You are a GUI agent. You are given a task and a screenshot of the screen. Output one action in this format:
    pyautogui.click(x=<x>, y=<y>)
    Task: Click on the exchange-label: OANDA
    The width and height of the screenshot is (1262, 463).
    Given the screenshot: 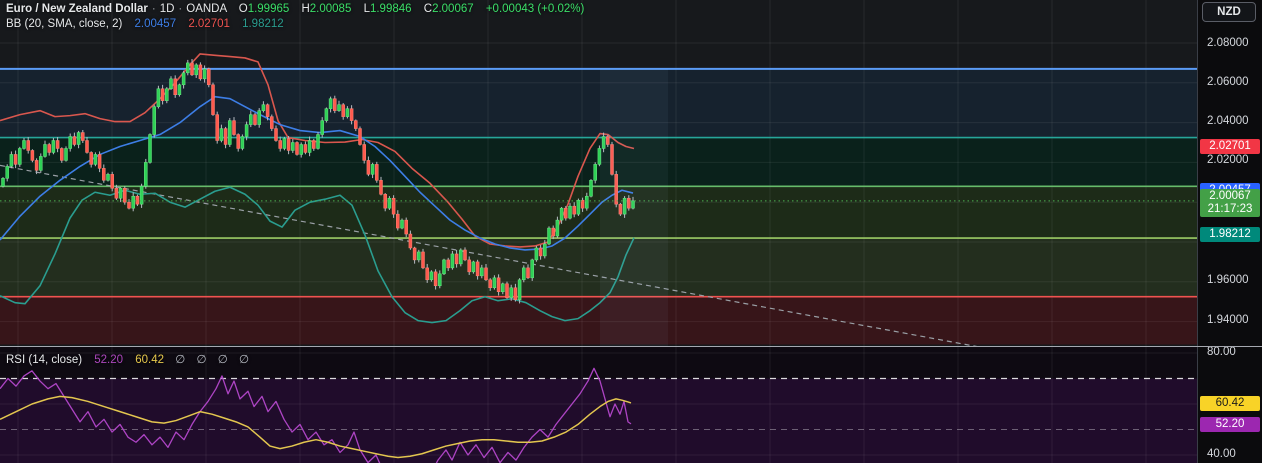 What is the action you would take?
    pyautogui.click(x=206, y=9)
    